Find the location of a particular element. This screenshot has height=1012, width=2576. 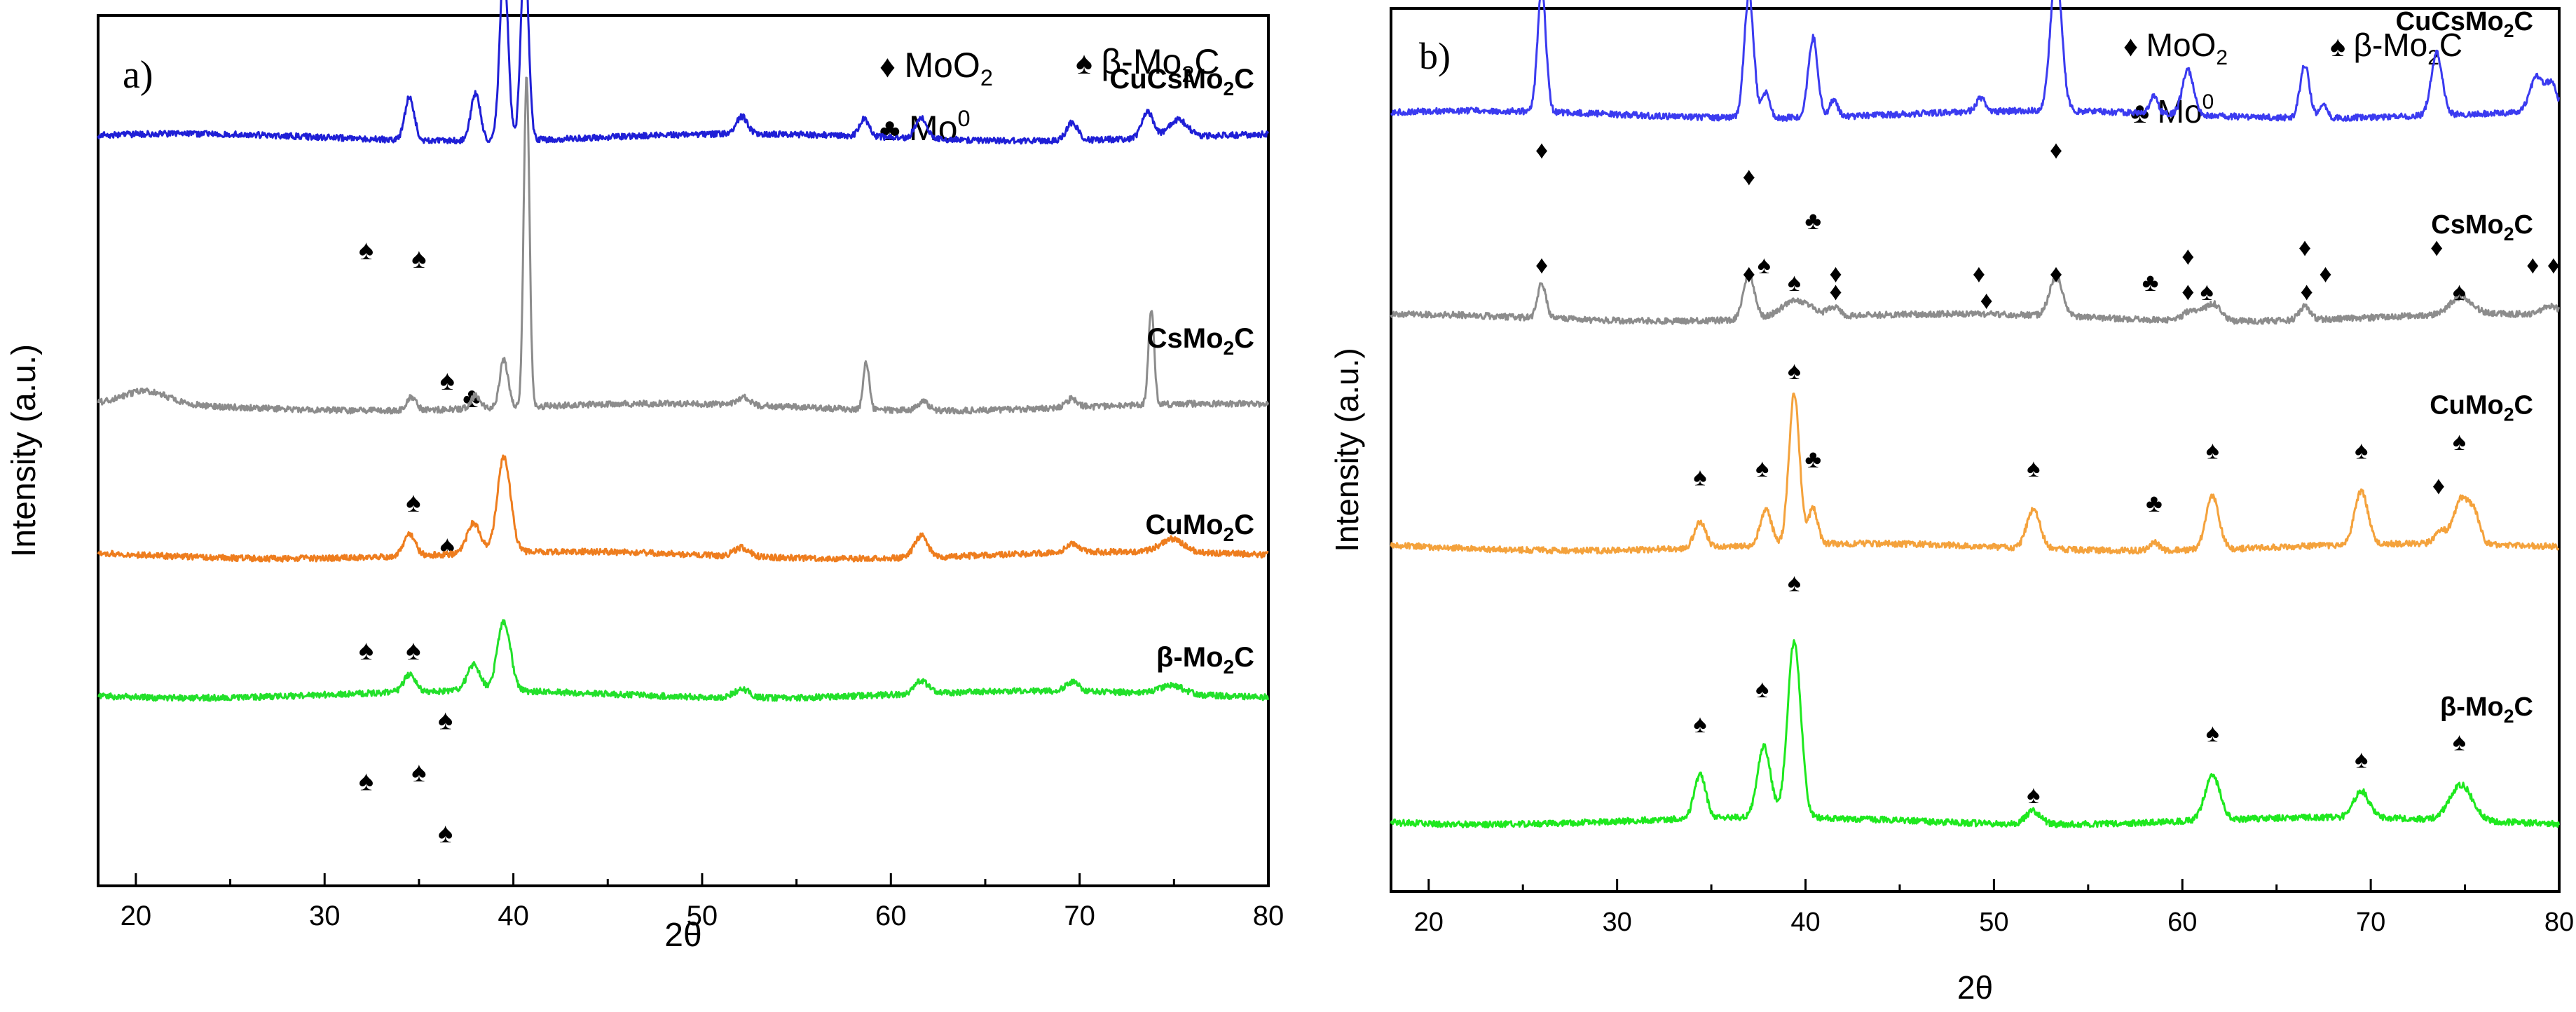

series-line-csmo2c is located at coordinates (1976, 298).